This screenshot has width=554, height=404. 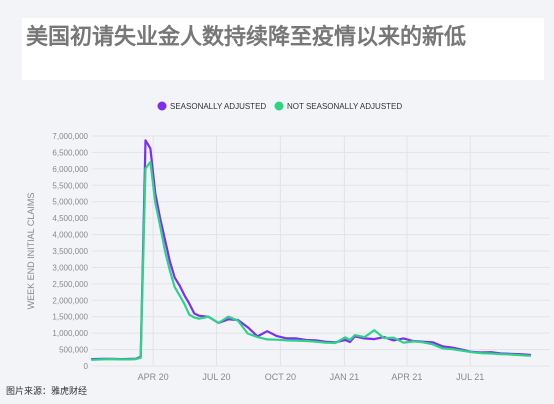 I want to click on y-axis-title: WEEK END INITIAL CLAIMS, so click(x=31, y=251).